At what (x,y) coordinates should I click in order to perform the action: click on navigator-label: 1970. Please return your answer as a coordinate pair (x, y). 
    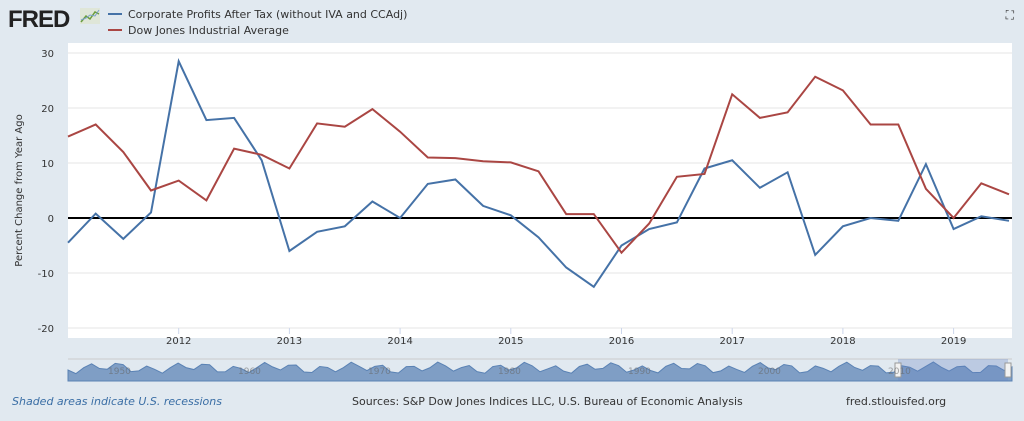
    Looking at the image, I should click on (379, 372).